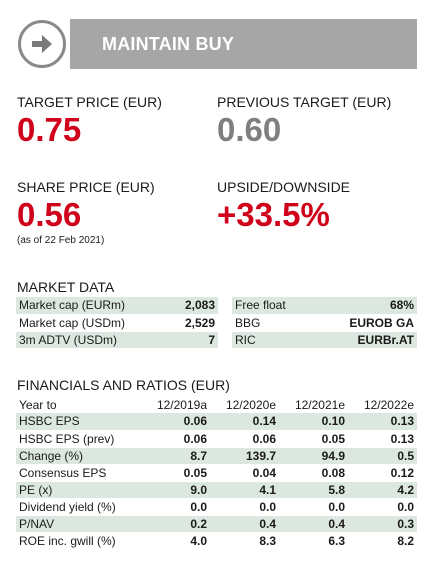 This screenshot has height=578, width=438. What do you see at coordinates (244, 456) in the screenshot?
I see `cell-value: 139.7` at bounding box center [244, 456].